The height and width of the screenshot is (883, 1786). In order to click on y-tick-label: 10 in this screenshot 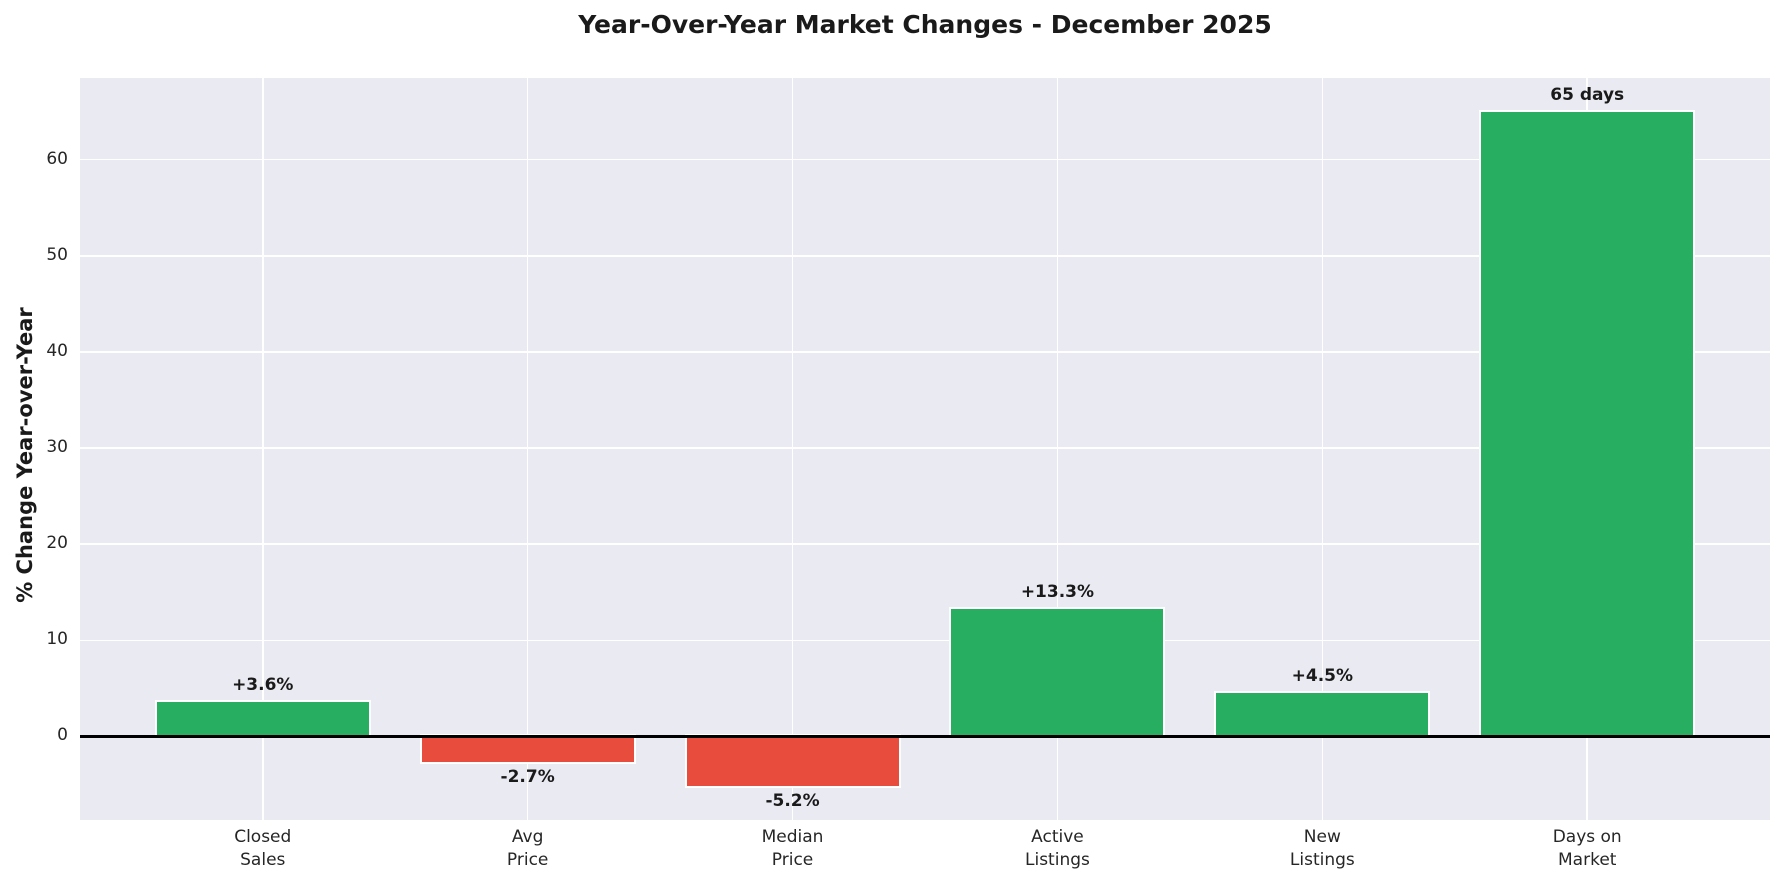, I will do `click(57, 639)`.